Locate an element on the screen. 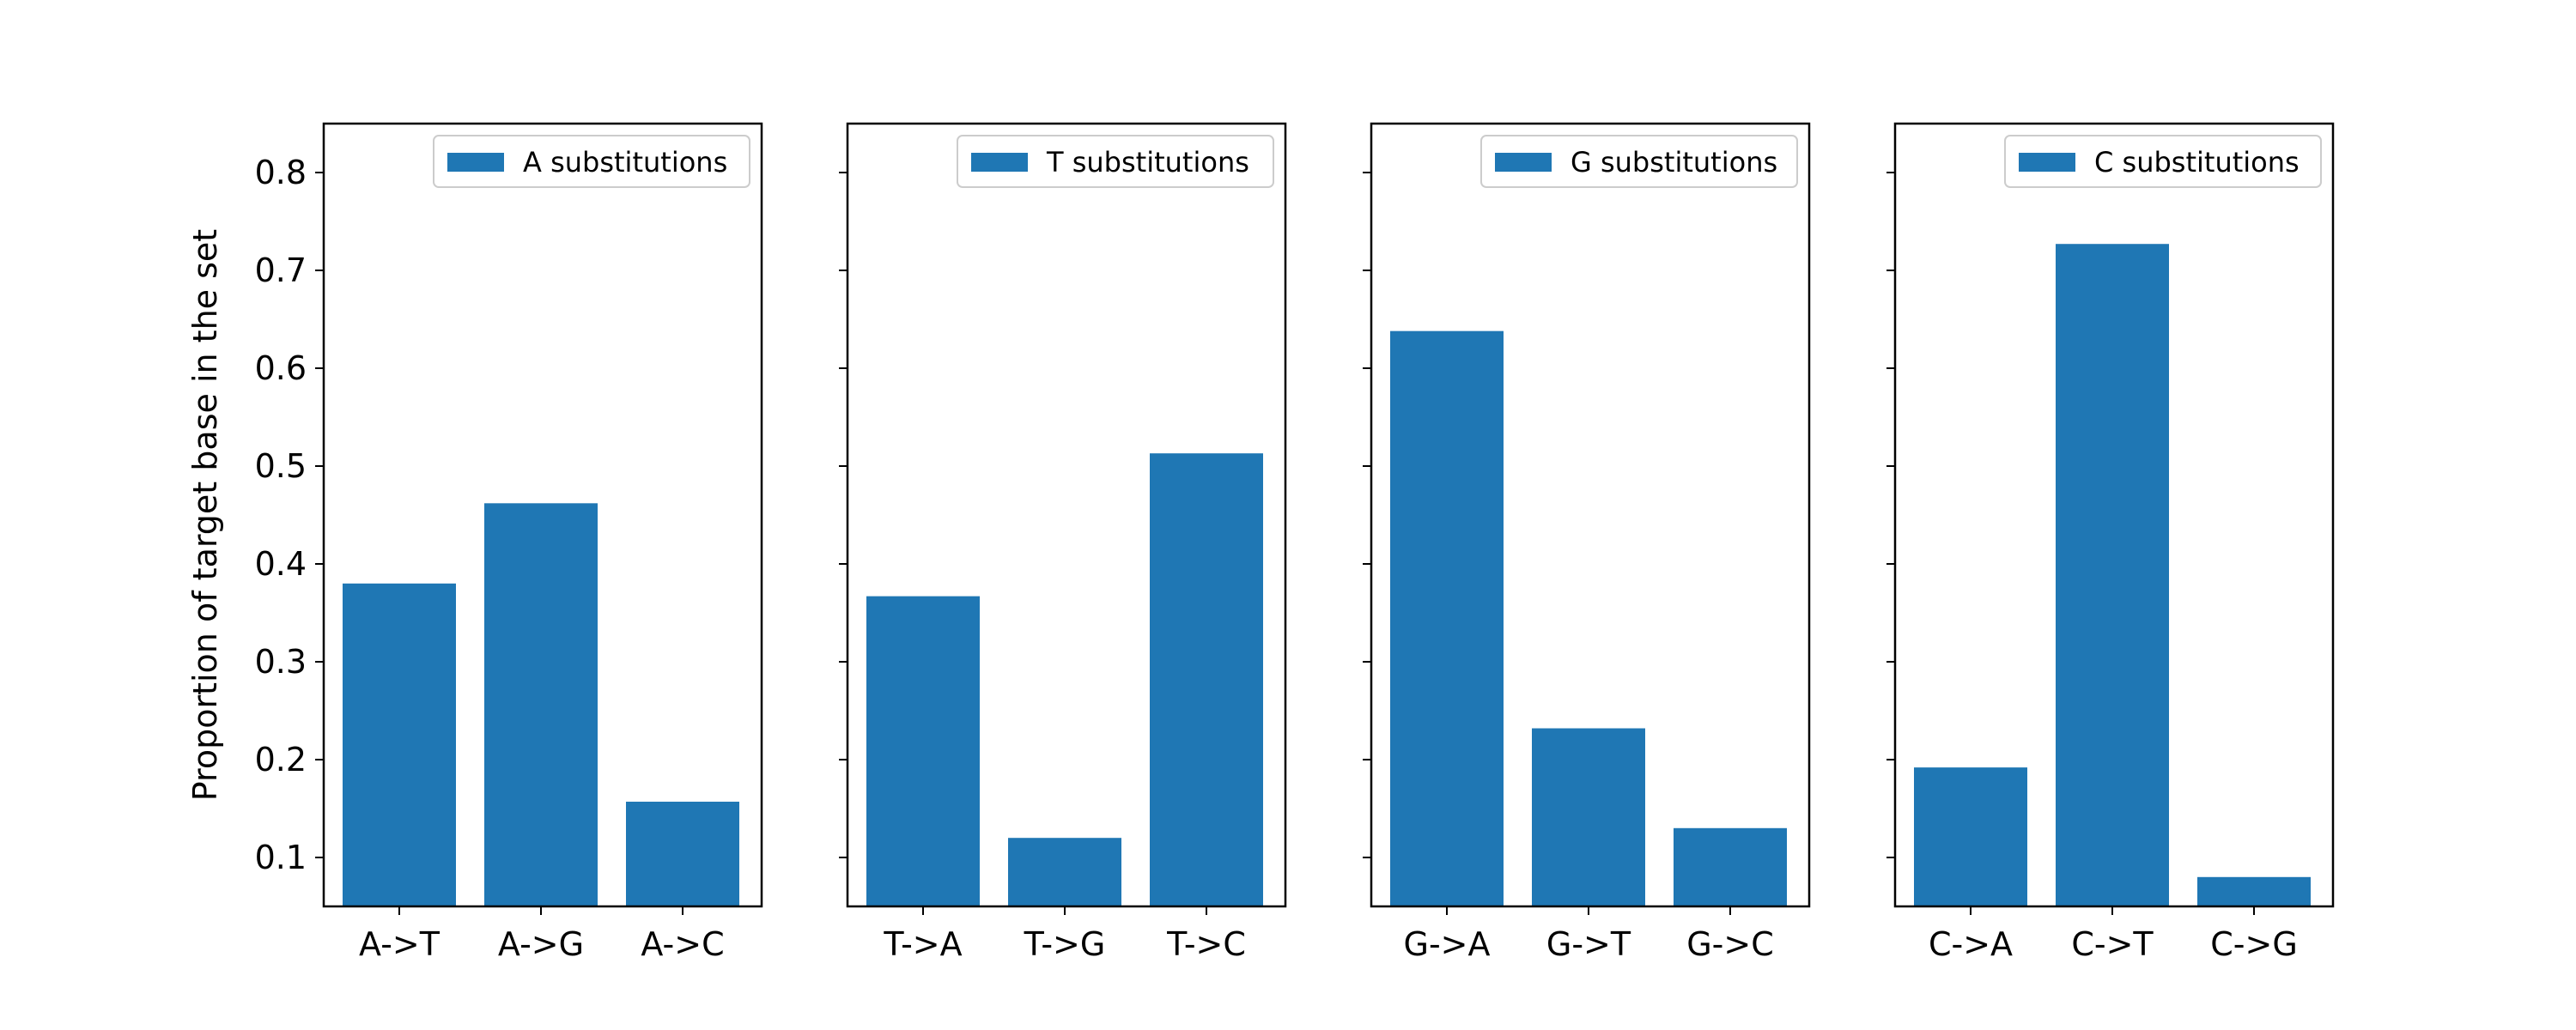  legend: A substitutions is located at coordinates (591, 161).